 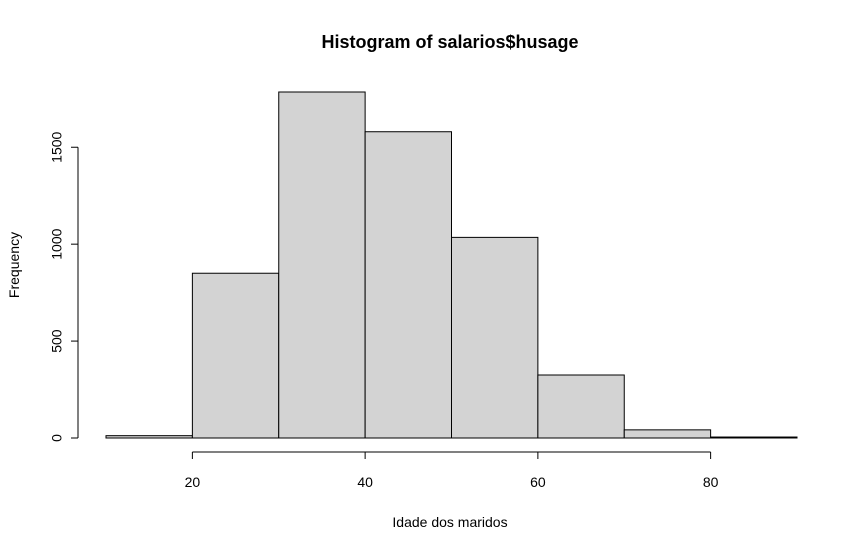 What do you see at coordinates (538, 482) in the screenshot?
I see `x-tick-label-2: 60` at bounding box center [538, 482].